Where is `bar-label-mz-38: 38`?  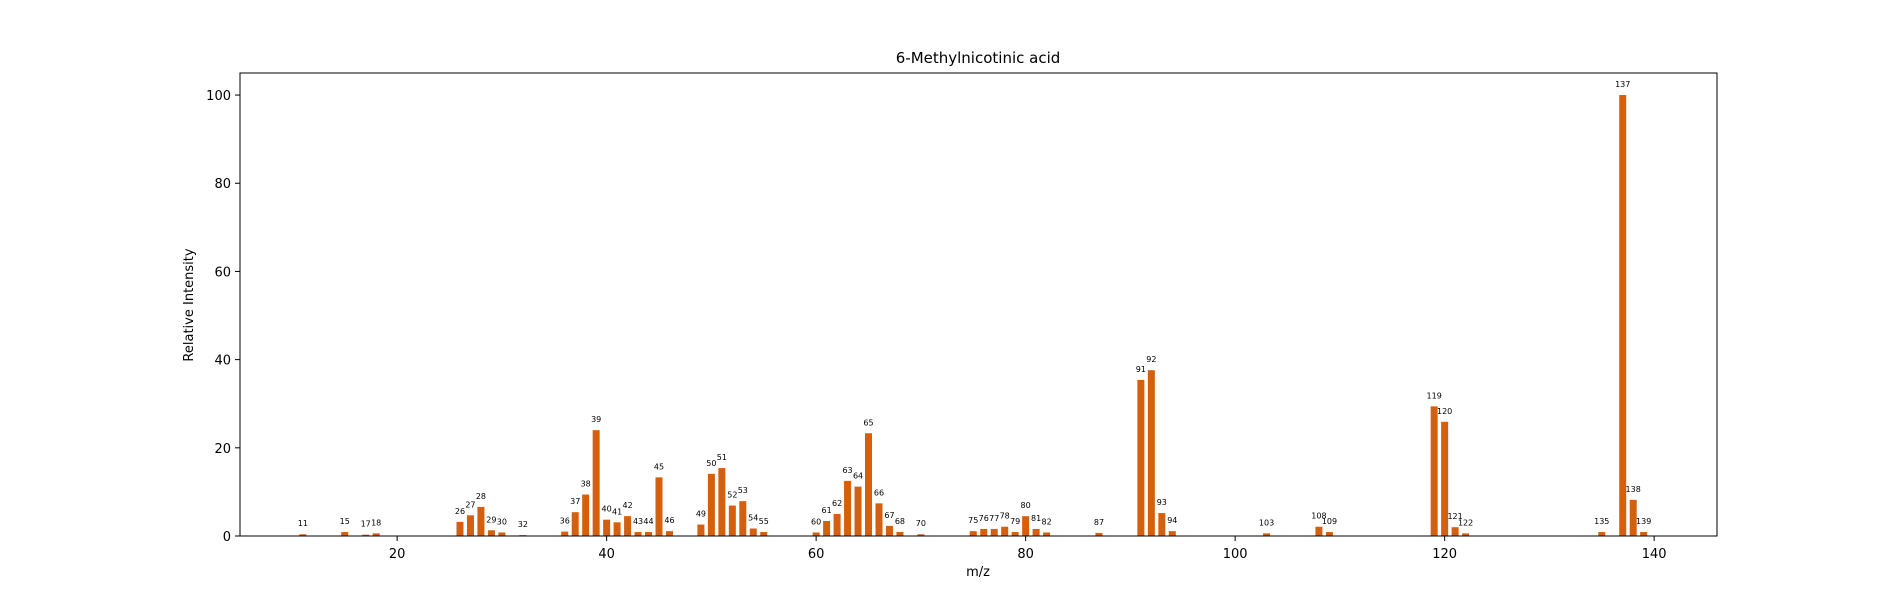 bar-label-mz-38: 38 is located at coordinates (586, 484).